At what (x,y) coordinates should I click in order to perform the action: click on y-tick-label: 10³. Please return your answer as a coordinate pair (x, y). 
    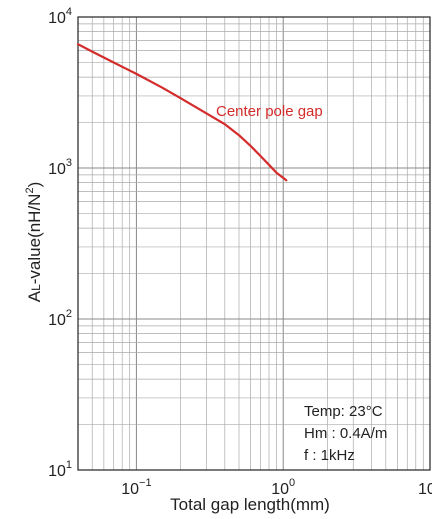
    Looking at the image, I should click on (60, 167).